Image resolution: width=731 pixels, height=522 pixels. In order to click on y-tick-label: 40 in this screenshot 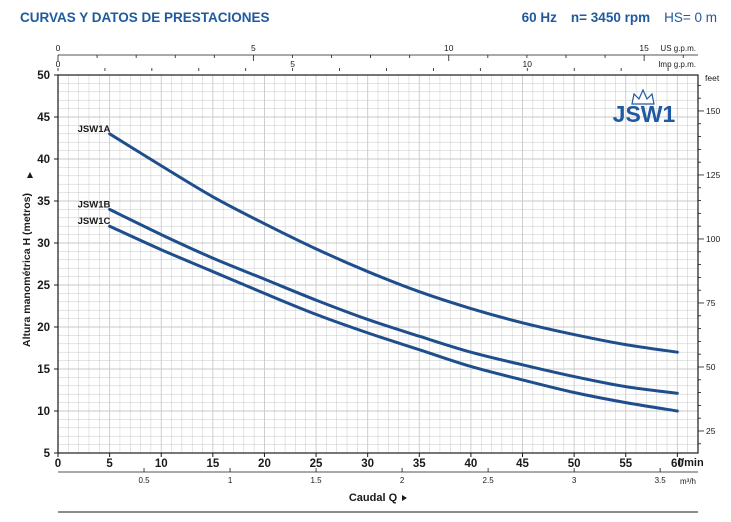, I will do `click(43, 160)`.